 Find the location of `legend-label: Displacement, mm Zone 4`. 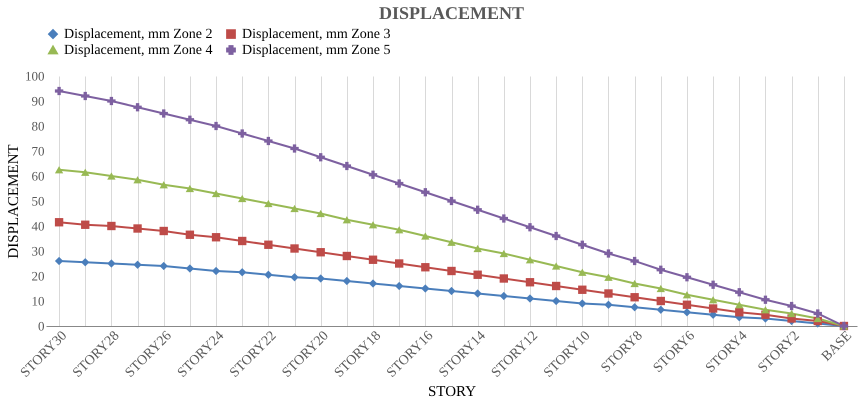

legend-label: Displacement, mm Zone 4 is located at coordinates (138, 50).